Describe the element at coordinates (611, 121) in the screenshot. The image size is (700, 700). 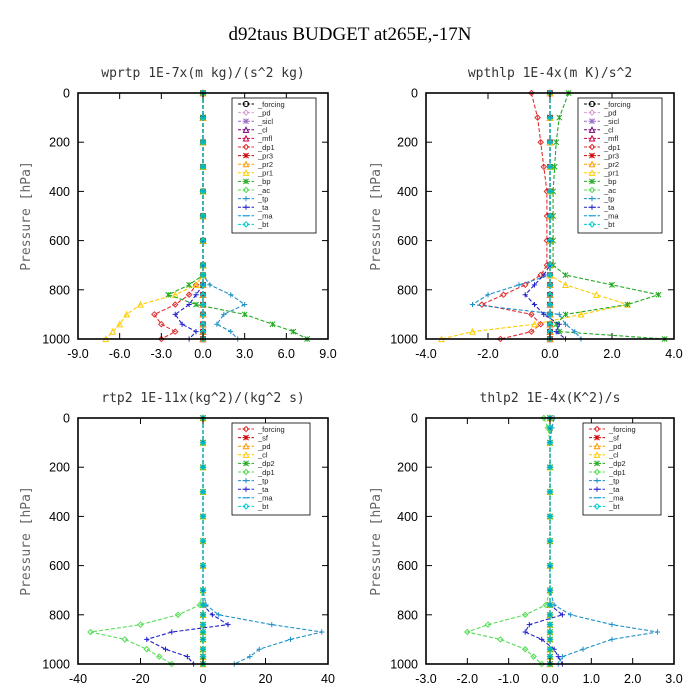
I see `legend-label: _sicl` at that location.